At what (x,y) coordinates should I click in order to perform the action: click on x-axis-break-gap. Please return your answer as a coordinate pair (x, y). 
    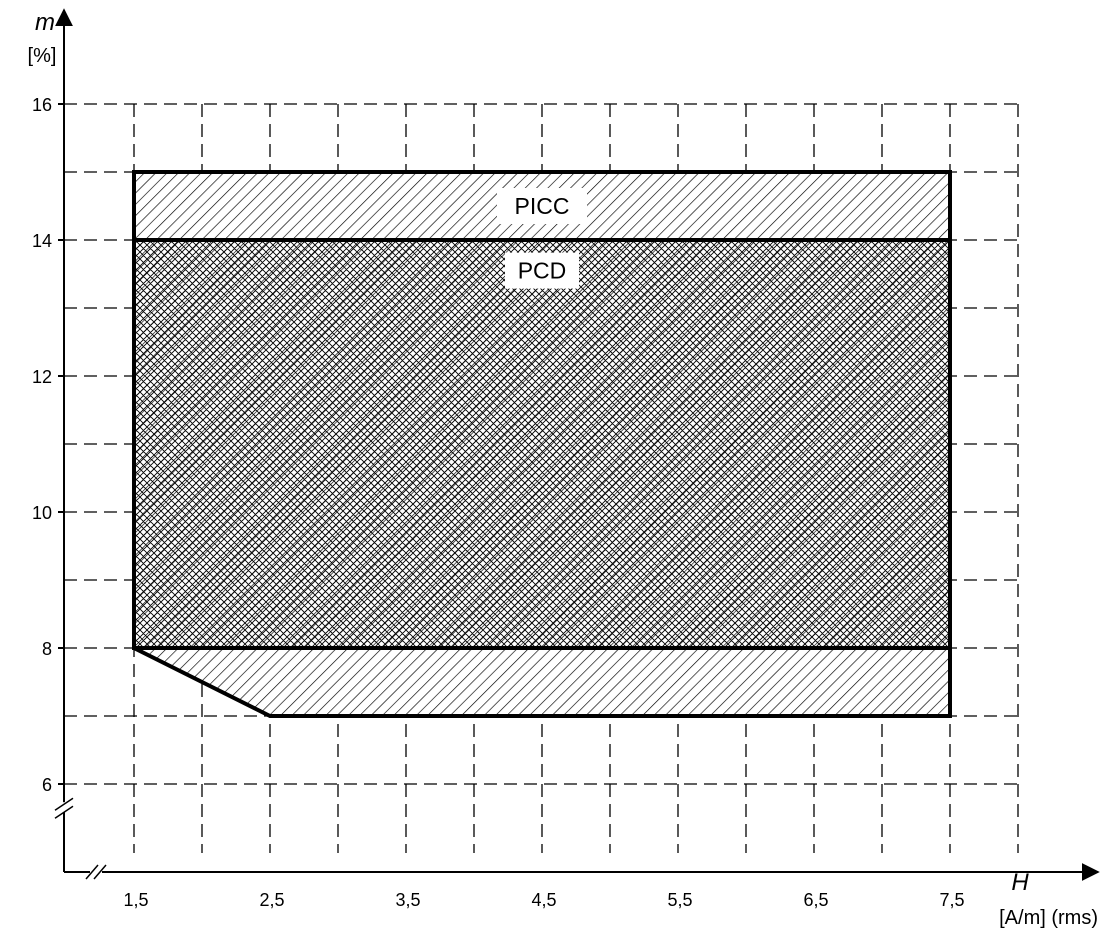
    Looking at the image, I should click on (96, 872).